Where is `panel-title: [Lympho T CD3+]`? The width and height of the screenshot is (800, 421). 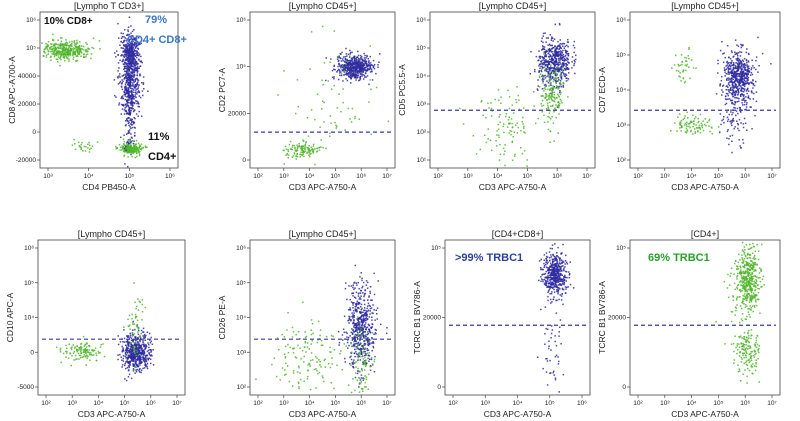 panel-title: [Lympho T CD3+] is located at coordinates (109, 6).